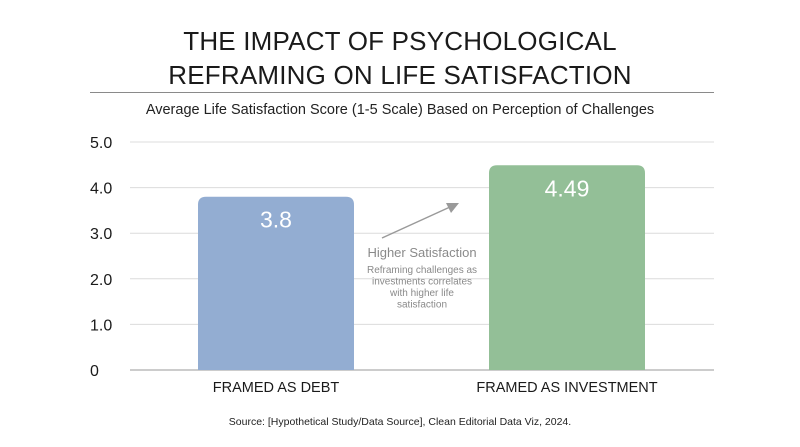 The width and height of the screenshot is (800, 447). I want to click on annotation-text-line: Reframing challenges as, so click(422, 270).